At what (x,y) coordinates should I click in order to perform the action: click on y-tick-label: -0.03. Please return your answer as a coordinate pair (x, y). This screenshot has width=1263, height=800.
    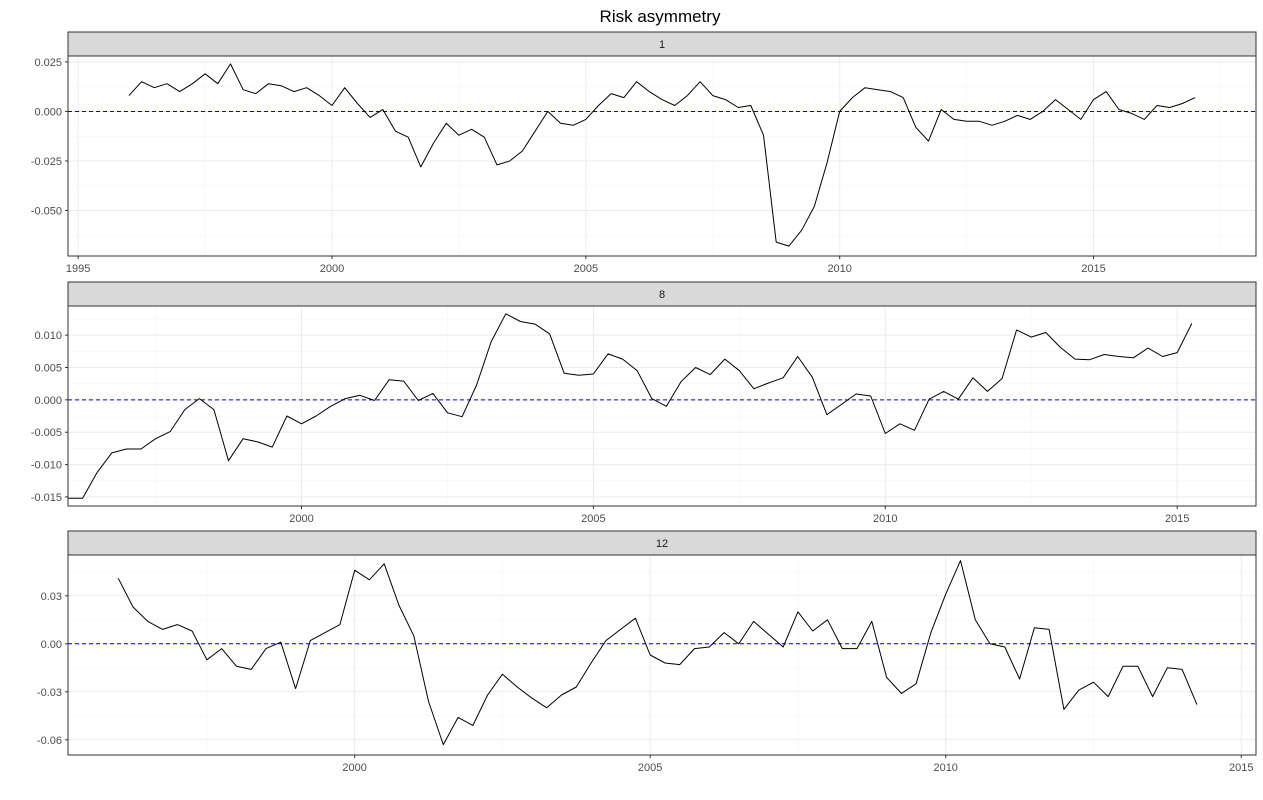
    Looking at the image, I should click on (49, 693).